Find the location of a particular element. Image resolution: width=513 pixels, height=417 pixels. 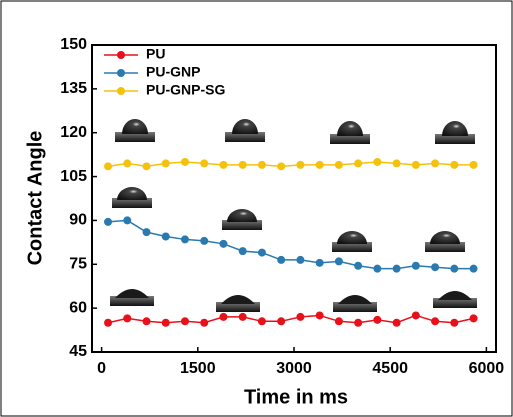

x-tick-label: 0 is located at coordinates (101, 368).